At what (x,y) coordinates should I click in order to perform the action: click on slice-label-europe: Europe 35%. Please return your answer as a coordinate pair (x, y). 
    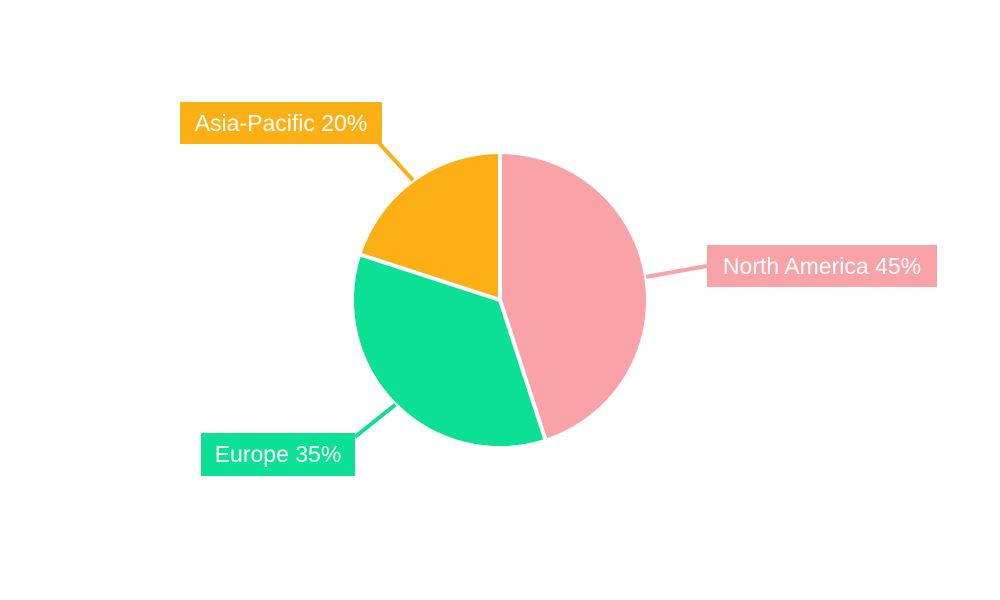
    Looking at the image, I should click on (278, 454).